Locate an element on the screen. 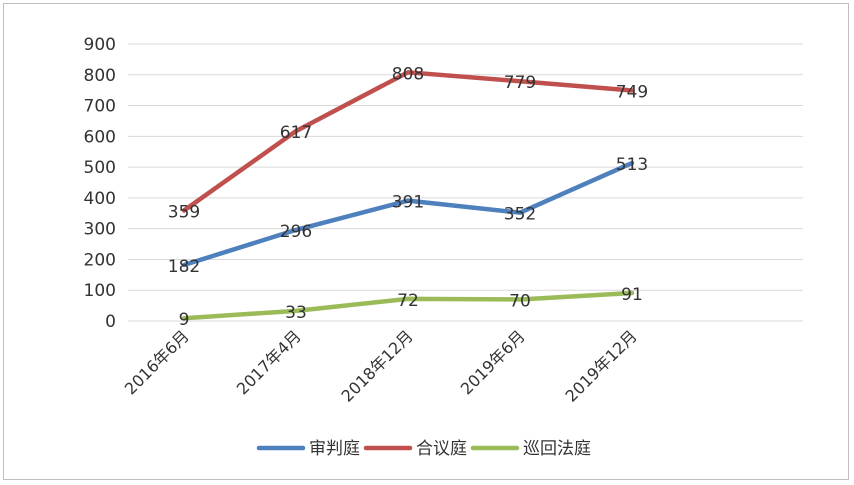 This screenshot has width=854, height=485. y-tick-label: 200 is located at coordinates (100, 260).